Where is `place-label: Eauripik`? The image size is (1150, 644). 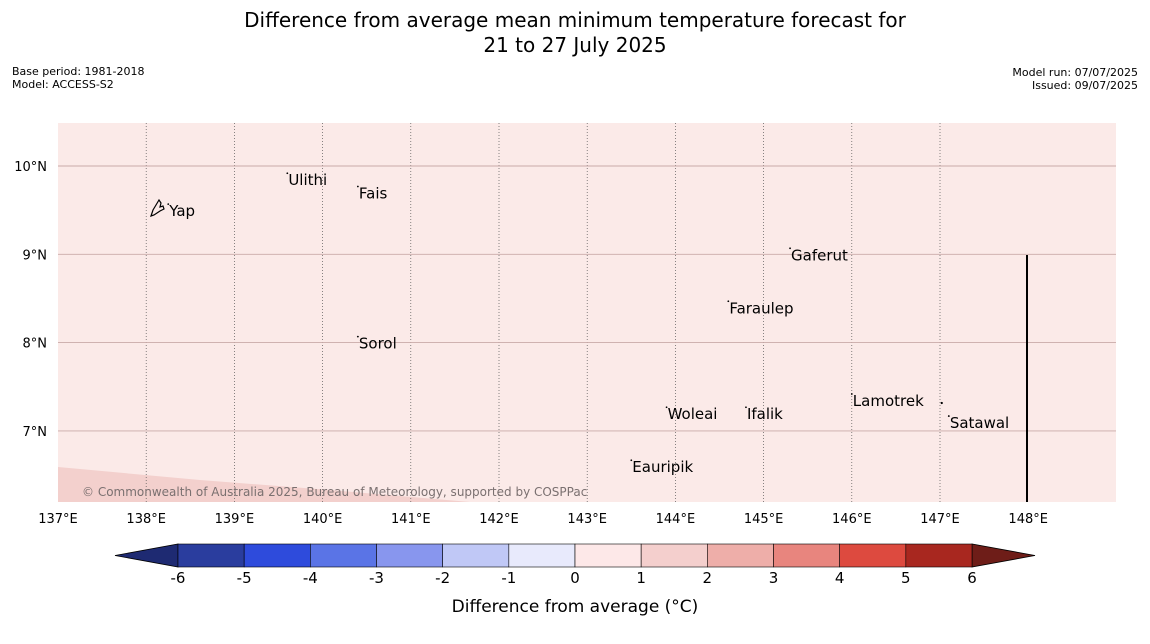
place-label: Eauripik is located at coordinates (662, 467).